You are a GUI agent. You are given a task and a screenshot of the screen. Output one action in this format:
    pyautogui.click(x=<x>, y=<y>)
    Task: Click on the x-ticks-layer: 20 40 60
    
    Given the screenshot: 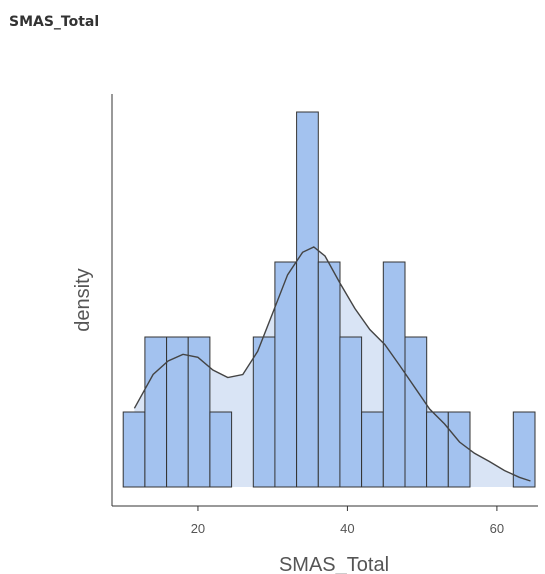 What is the action you would take?
    pyautogui.click(x=347, y=521)
    